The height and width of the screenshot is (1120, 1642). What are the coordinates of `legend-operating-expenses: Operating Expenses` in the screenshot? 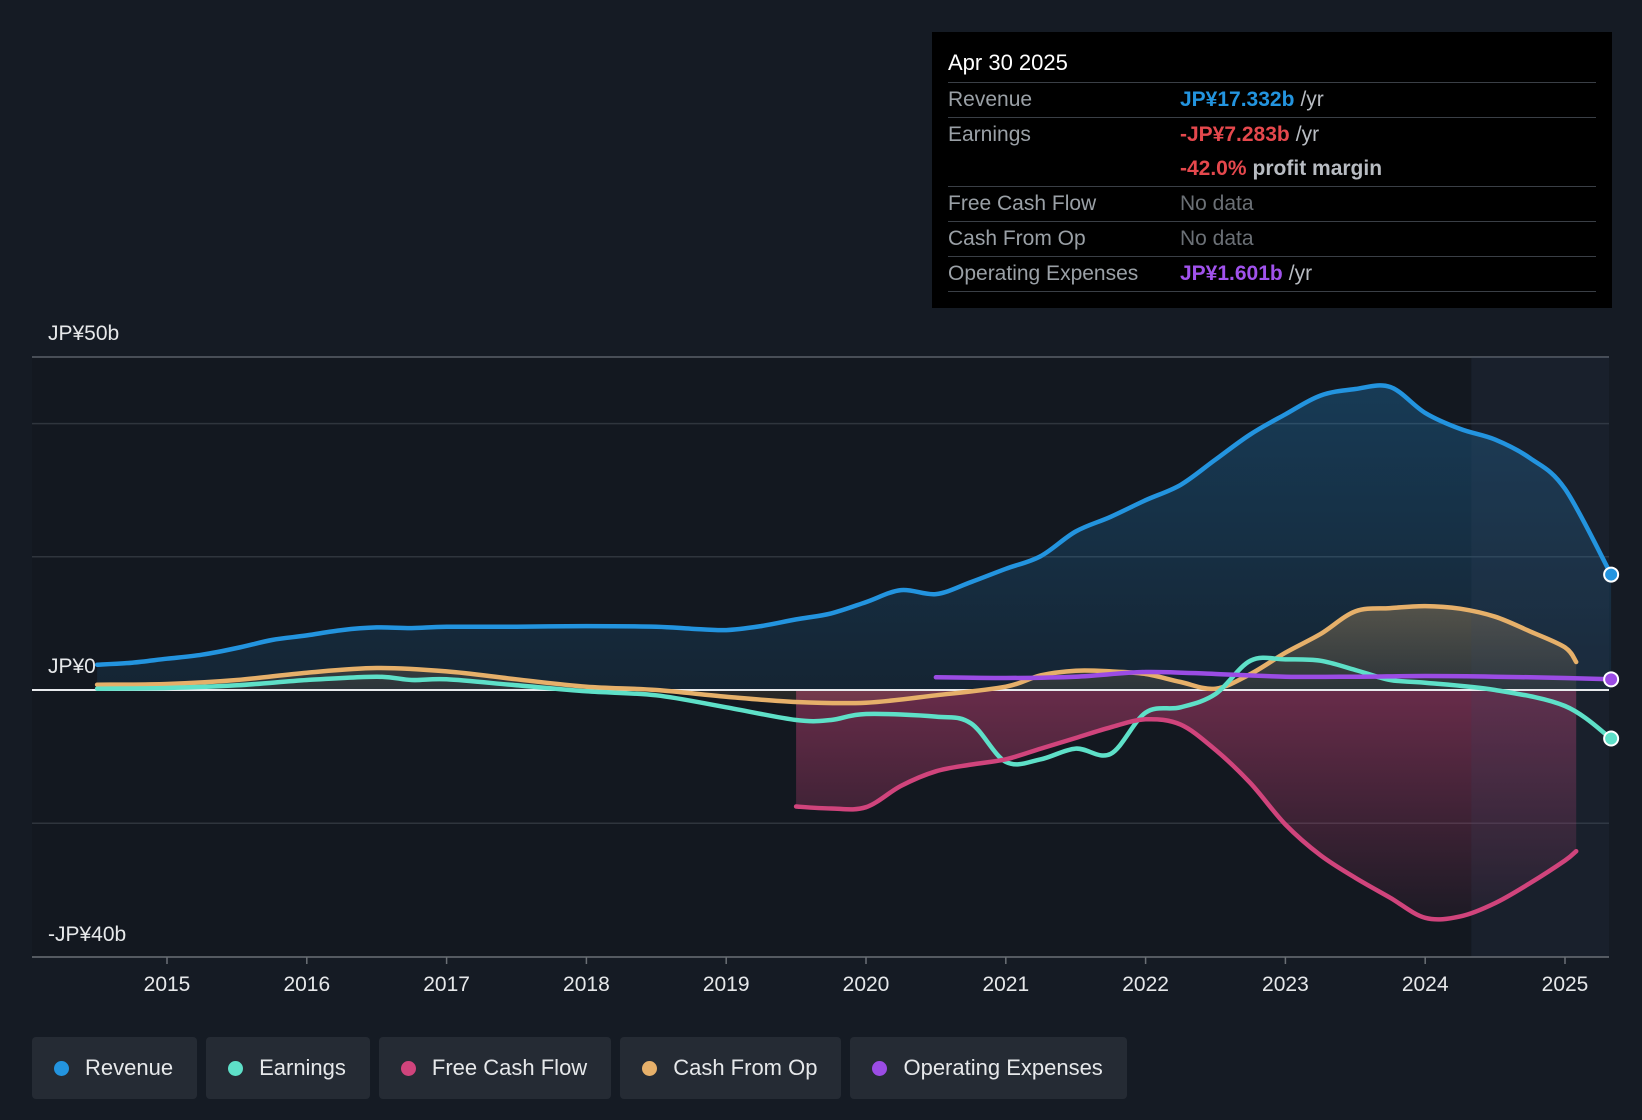 It's located at (988, 1068).